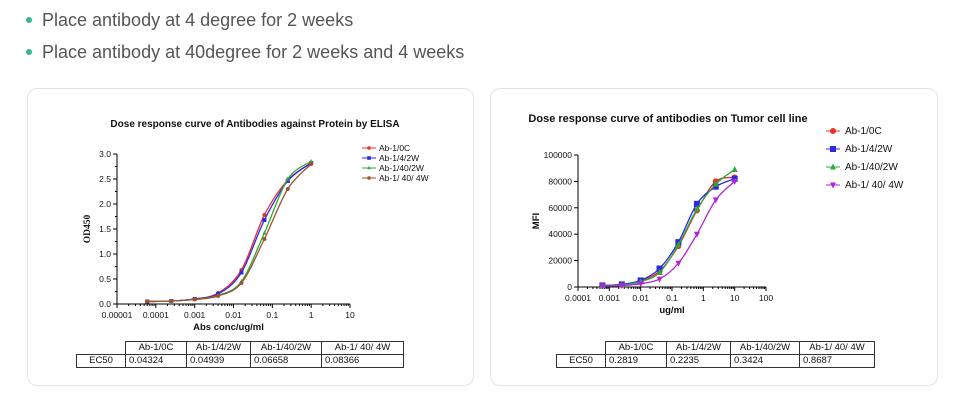  Describe the element at coordinates (105, 279) in the screenshot. I see `y-tick-label: 0.5` at that location.